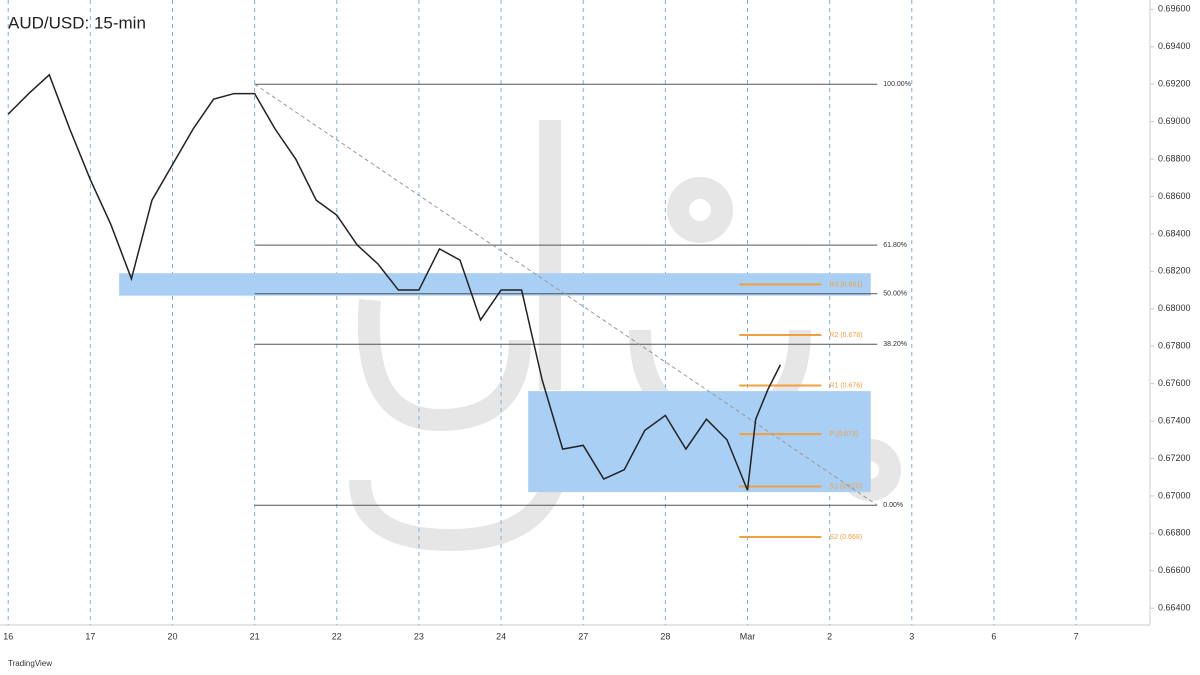 The image size is (1200, 675). I want to click on x-tick-label: Mar, so click(748, 636).